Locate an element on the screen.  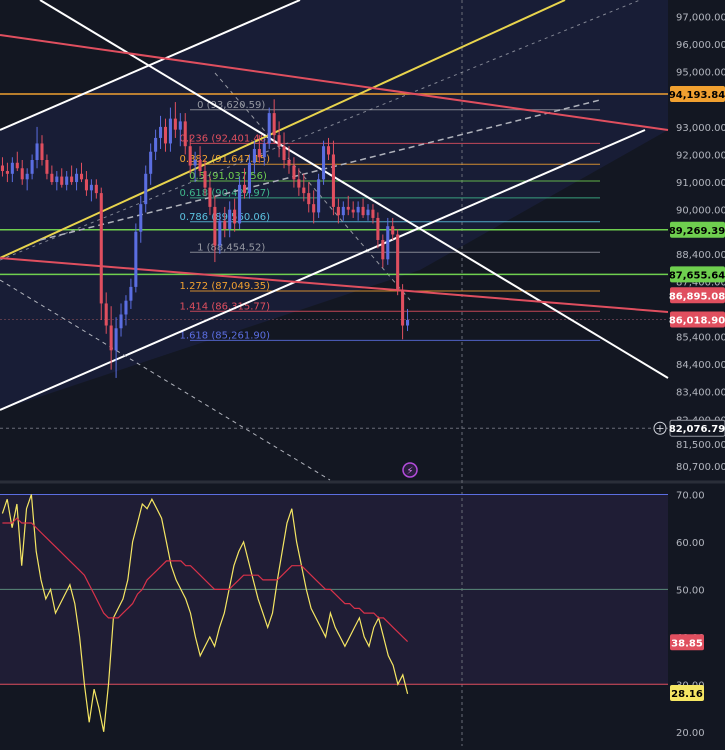
rsi-axis-tick: 70.00 is located at coordinates (690, 495).